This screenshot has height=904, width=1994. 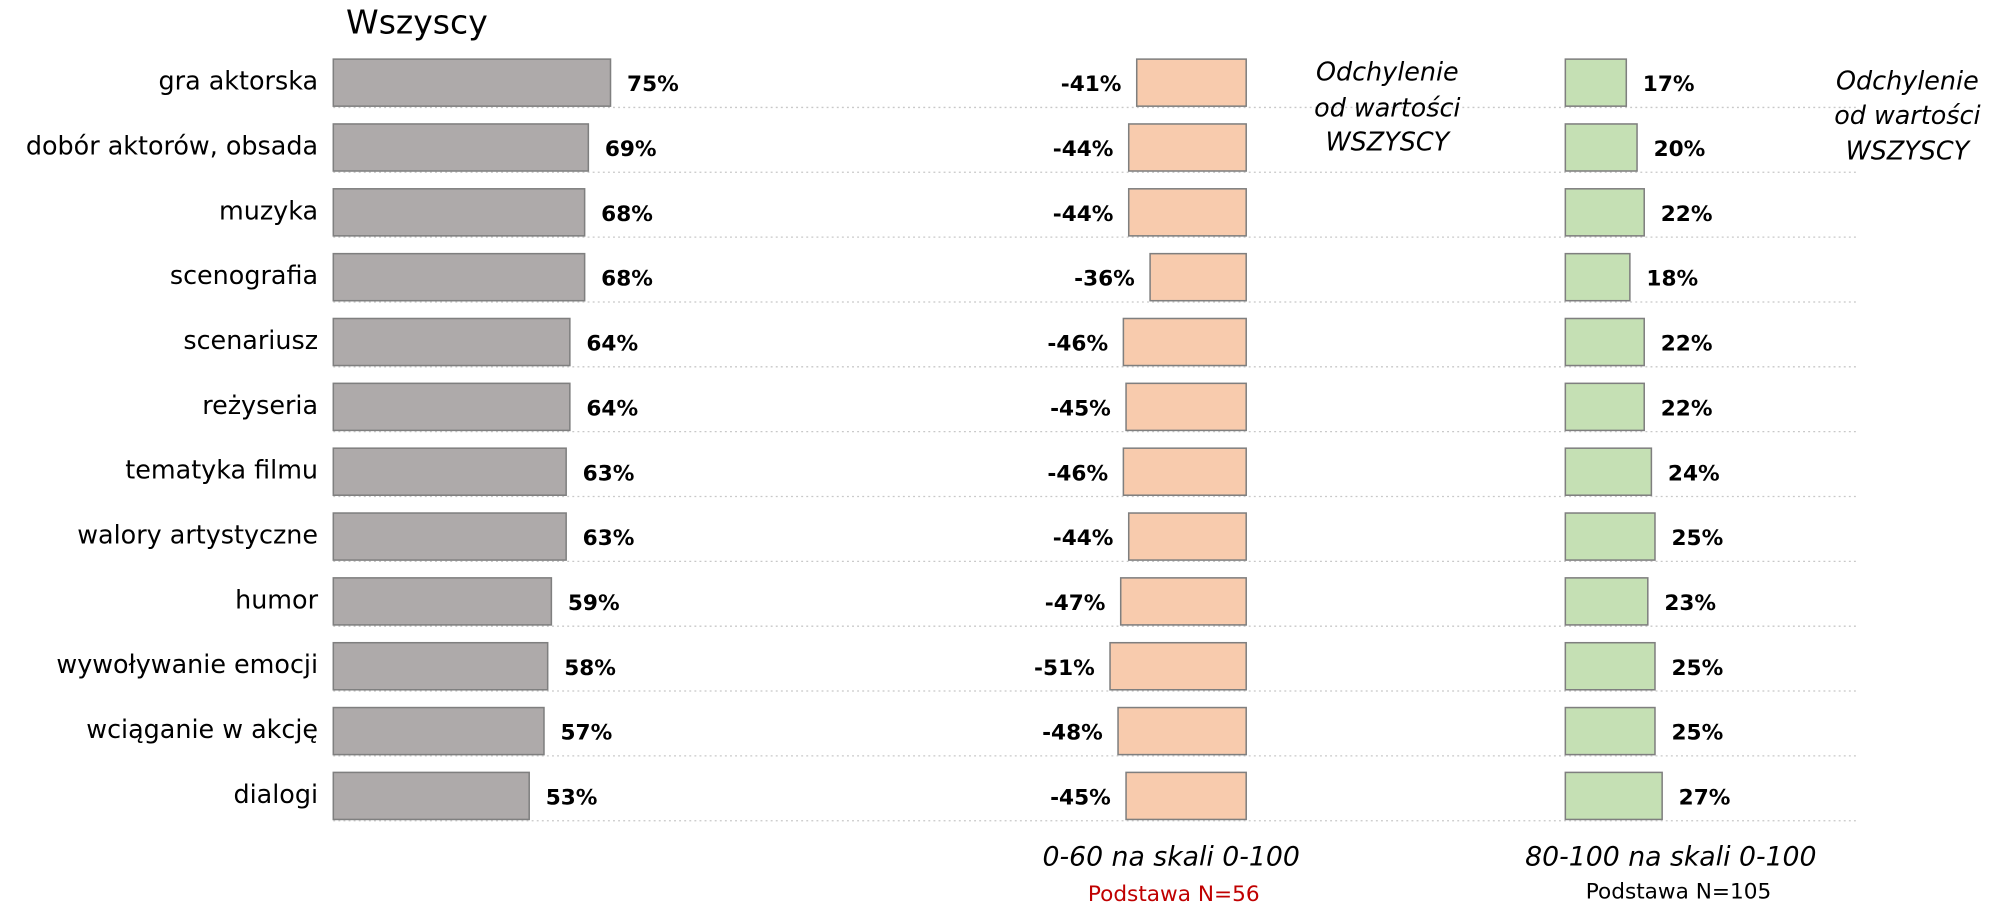 What do you see at coordinates (275, 794) in the screenshot?
I see `category-label: dialogi` at bounding box center [275, 794].